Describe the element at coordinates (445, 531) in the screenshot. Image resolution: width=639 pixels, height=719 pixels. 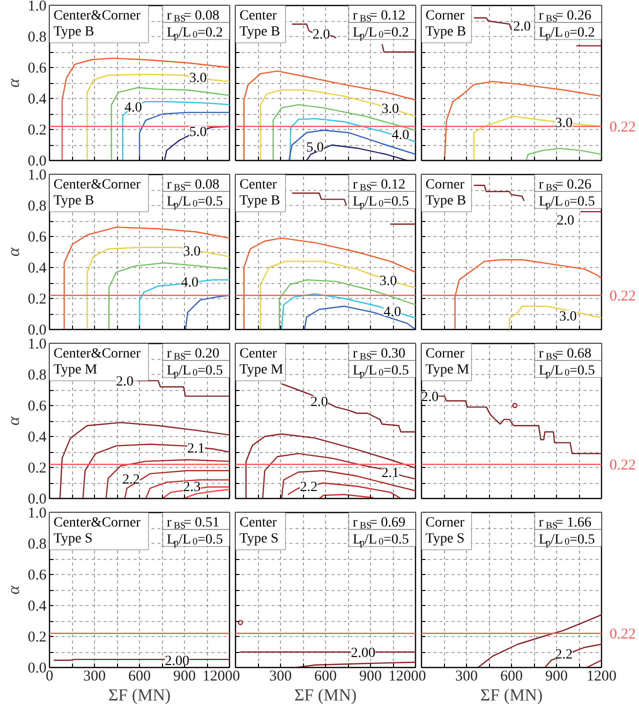
I see `annotation: Corner Type S` at that location.